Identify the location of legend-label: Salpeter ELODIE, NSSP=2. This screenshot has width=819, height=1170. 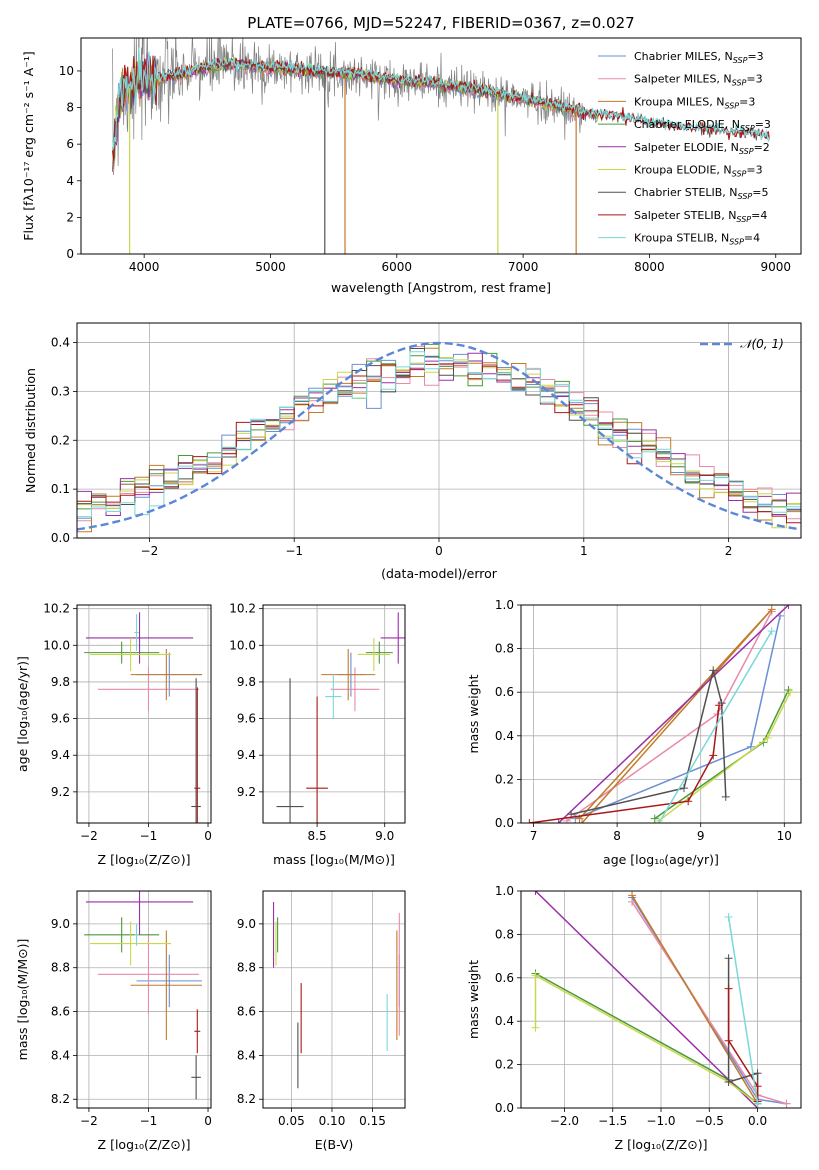
(702, 148).